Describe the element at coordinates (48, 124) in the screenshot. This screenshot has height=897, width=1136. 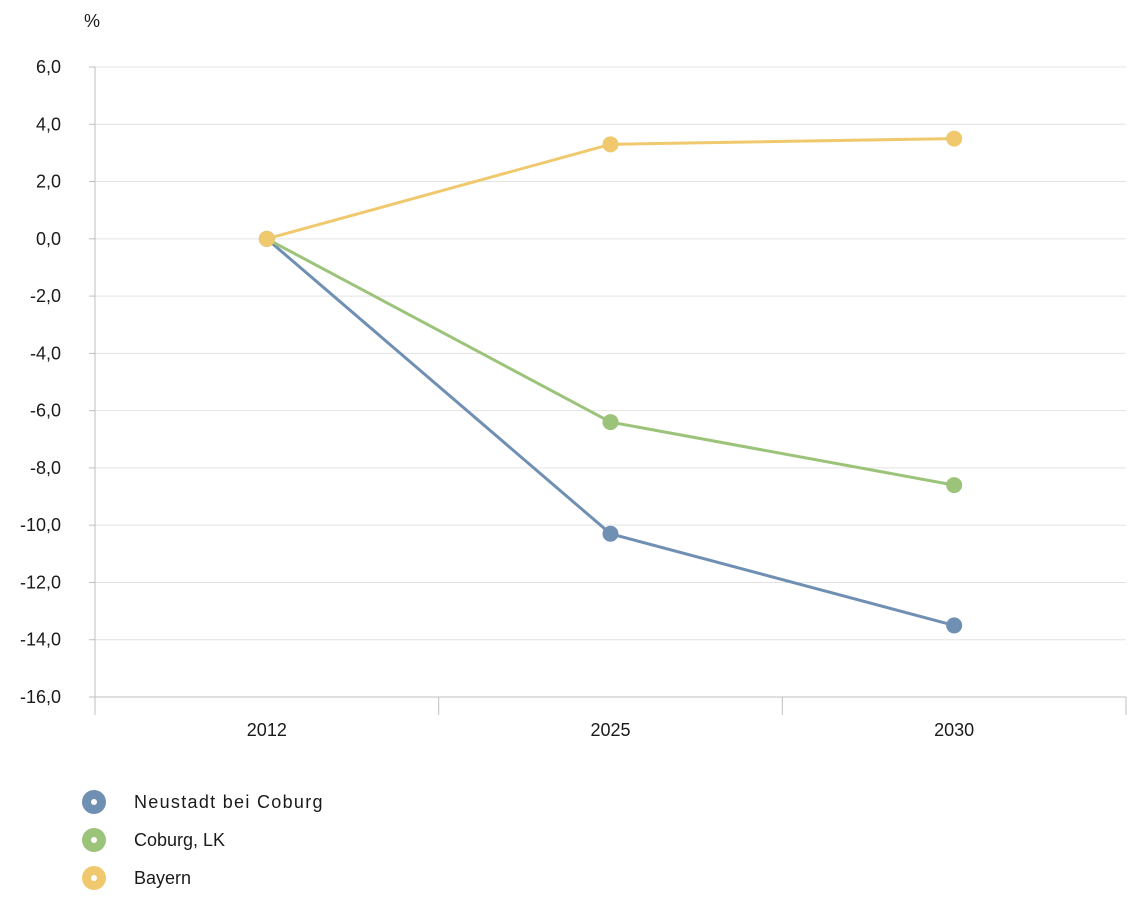
I see `y-tick-label: 4,0` at that location.